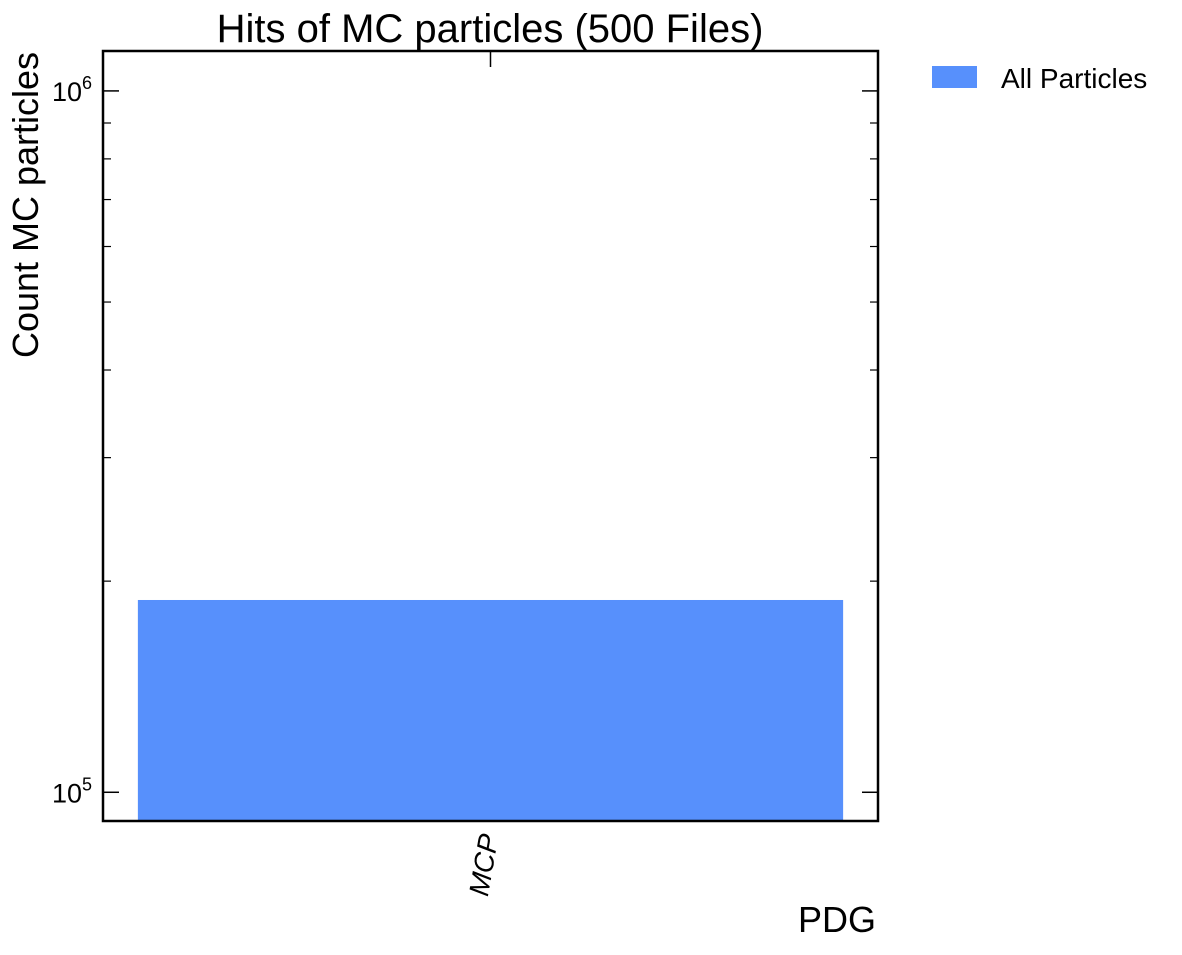  I want to click on legend-label: All Particles, so click(1074, 78).